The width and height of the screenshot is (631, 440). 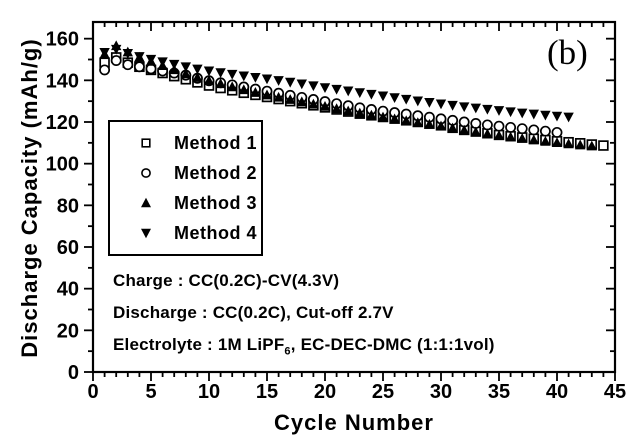 I want to click on svg-text: 80, so click(x=68, y=206).